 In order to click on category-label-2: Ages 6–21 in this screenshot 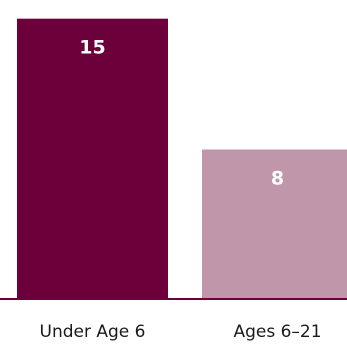, I will do `click(277, 332)`.